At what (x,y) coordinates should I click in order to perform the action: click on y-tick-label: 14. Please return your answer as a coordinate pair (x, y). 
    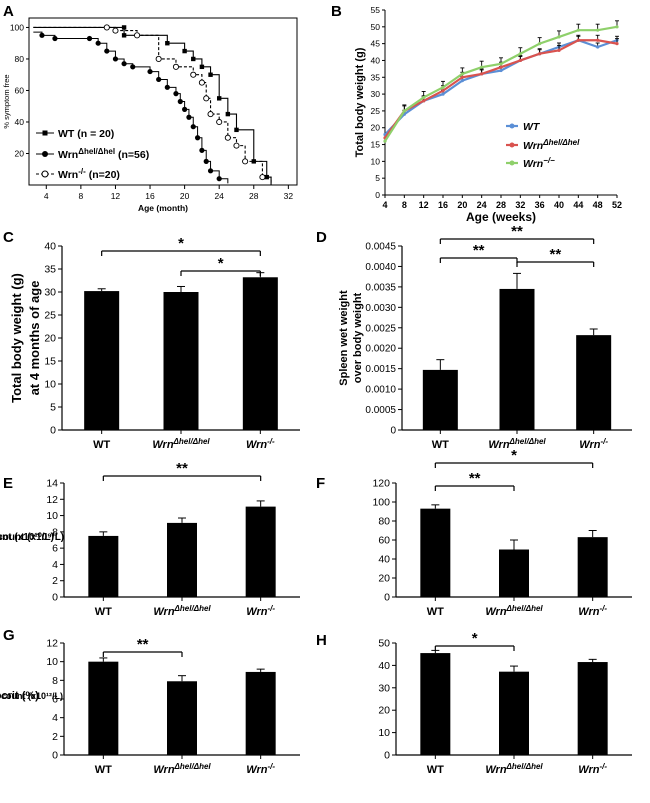
    Looking at the image, I should click on (52, 484).